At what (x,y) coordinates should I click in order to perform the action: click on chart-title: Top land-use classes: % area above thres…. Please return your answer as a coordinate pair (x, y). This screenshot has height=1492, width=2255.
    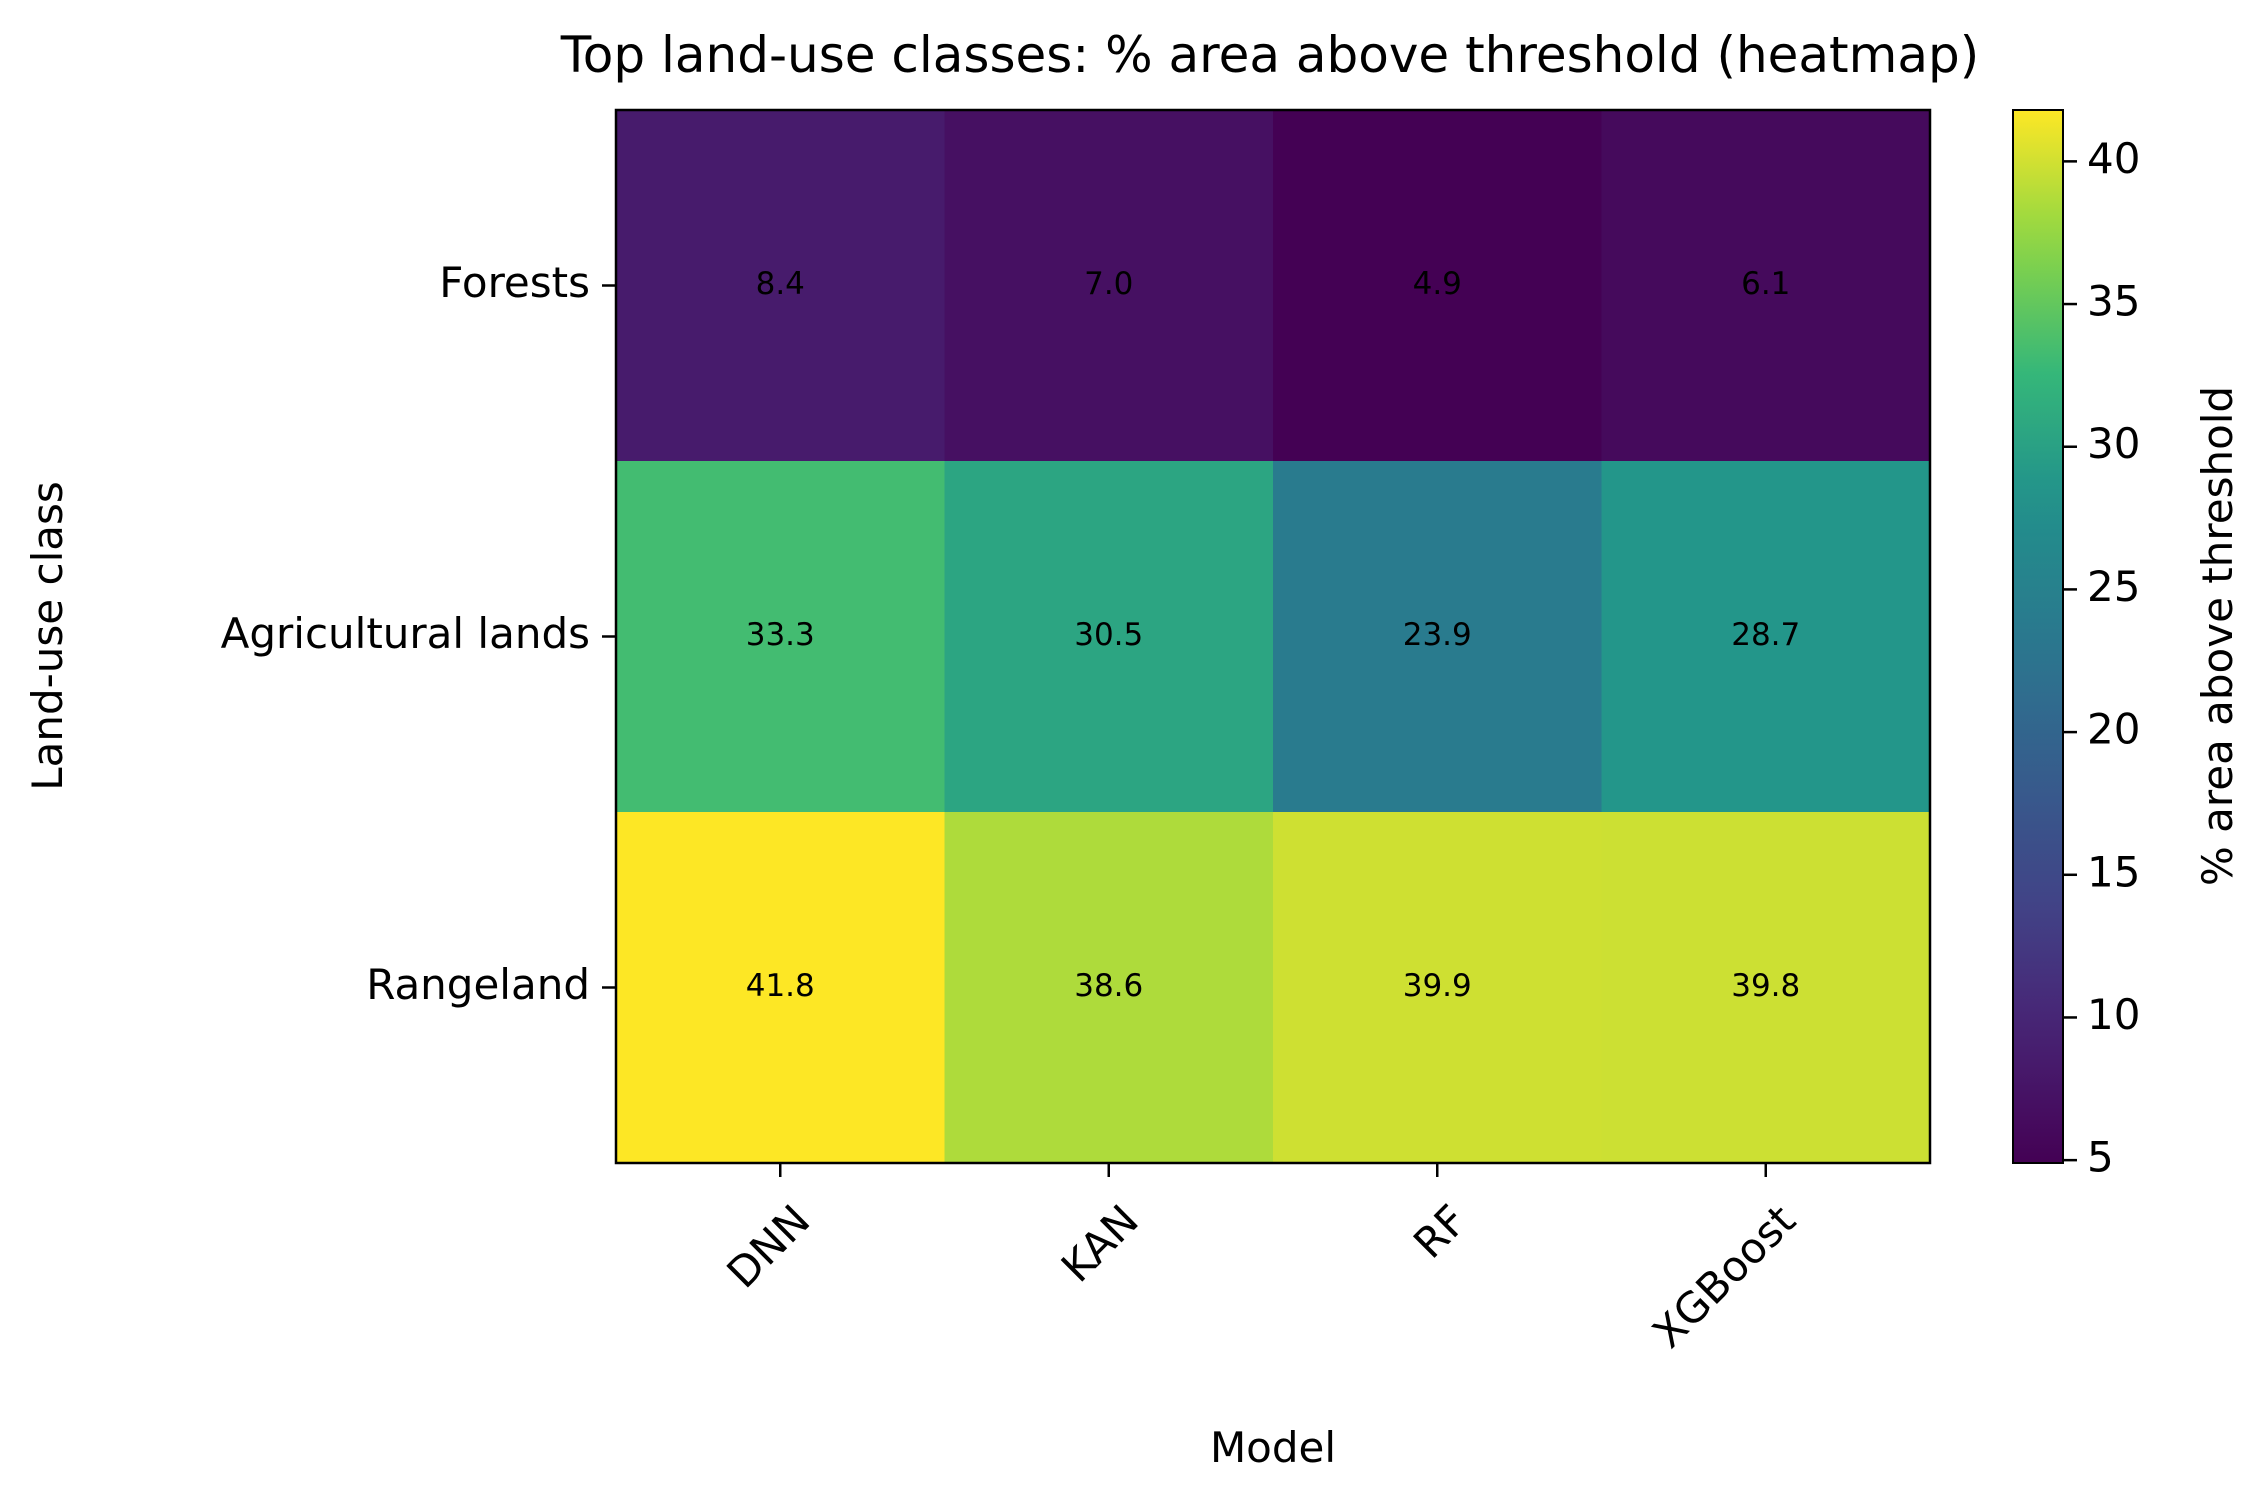
    Looking at the image, I should click on (1270, 55).